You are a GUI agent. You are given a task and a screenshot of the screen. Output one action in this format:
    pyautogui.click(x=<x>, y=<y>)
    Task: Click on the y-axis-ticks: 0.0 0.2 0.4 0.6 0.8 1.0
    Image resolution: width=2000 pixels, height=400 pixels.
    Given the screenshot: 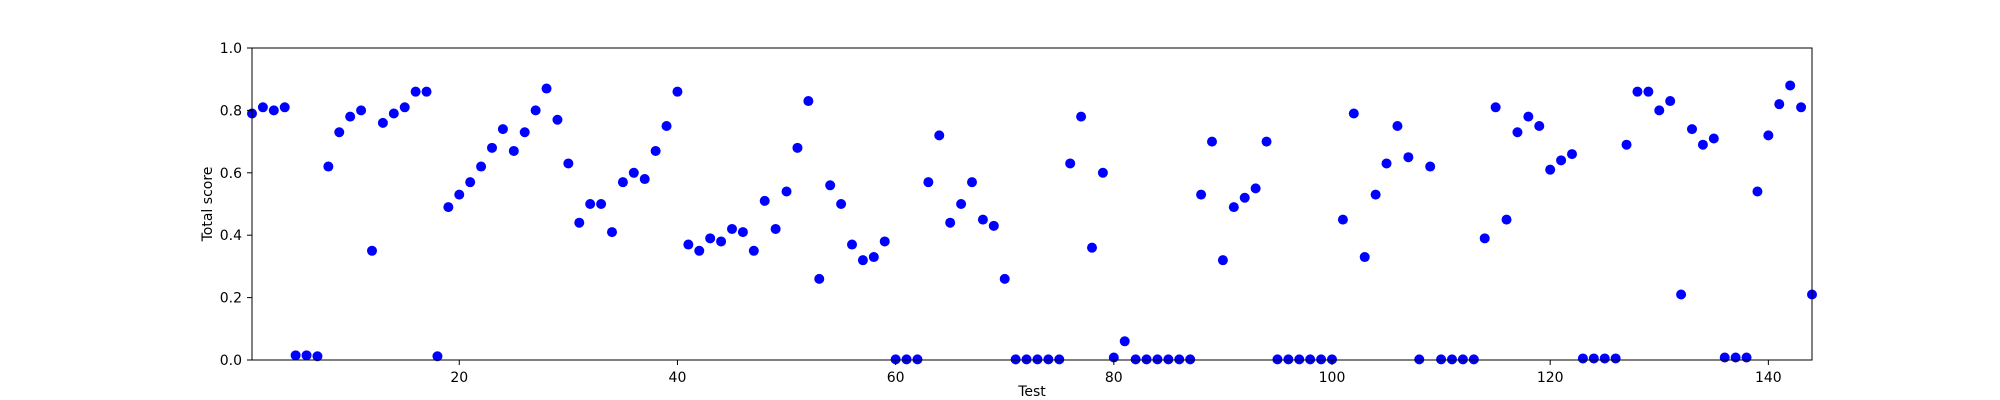 What is the action you would take?
    pyautogui.click(x=236, y=205)
    